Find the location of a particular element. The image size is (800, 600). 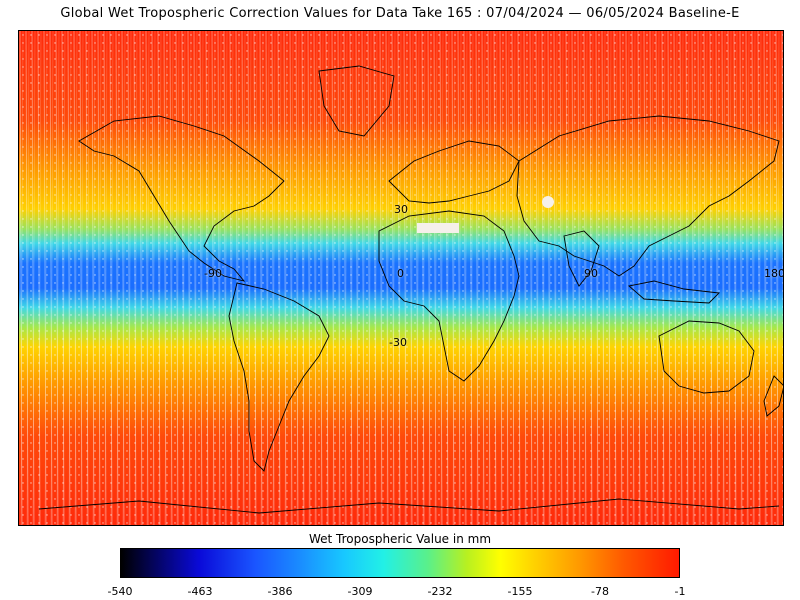

lon-label-180: 180 is located at coordinates (774, 273).